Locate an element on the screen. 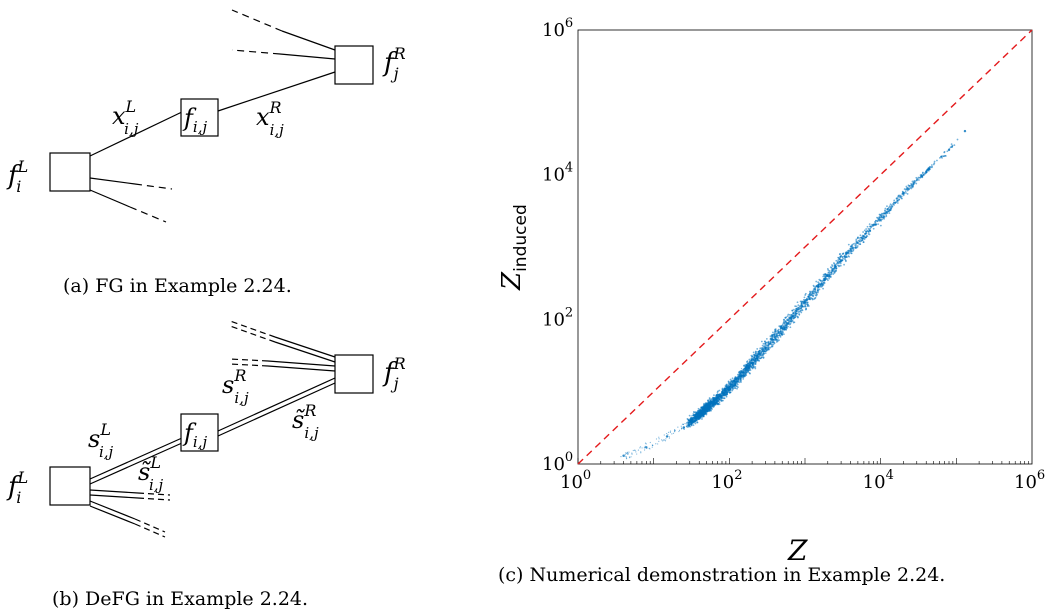  branch-b-fR-2a-dash is located at coordinates (249, 360).